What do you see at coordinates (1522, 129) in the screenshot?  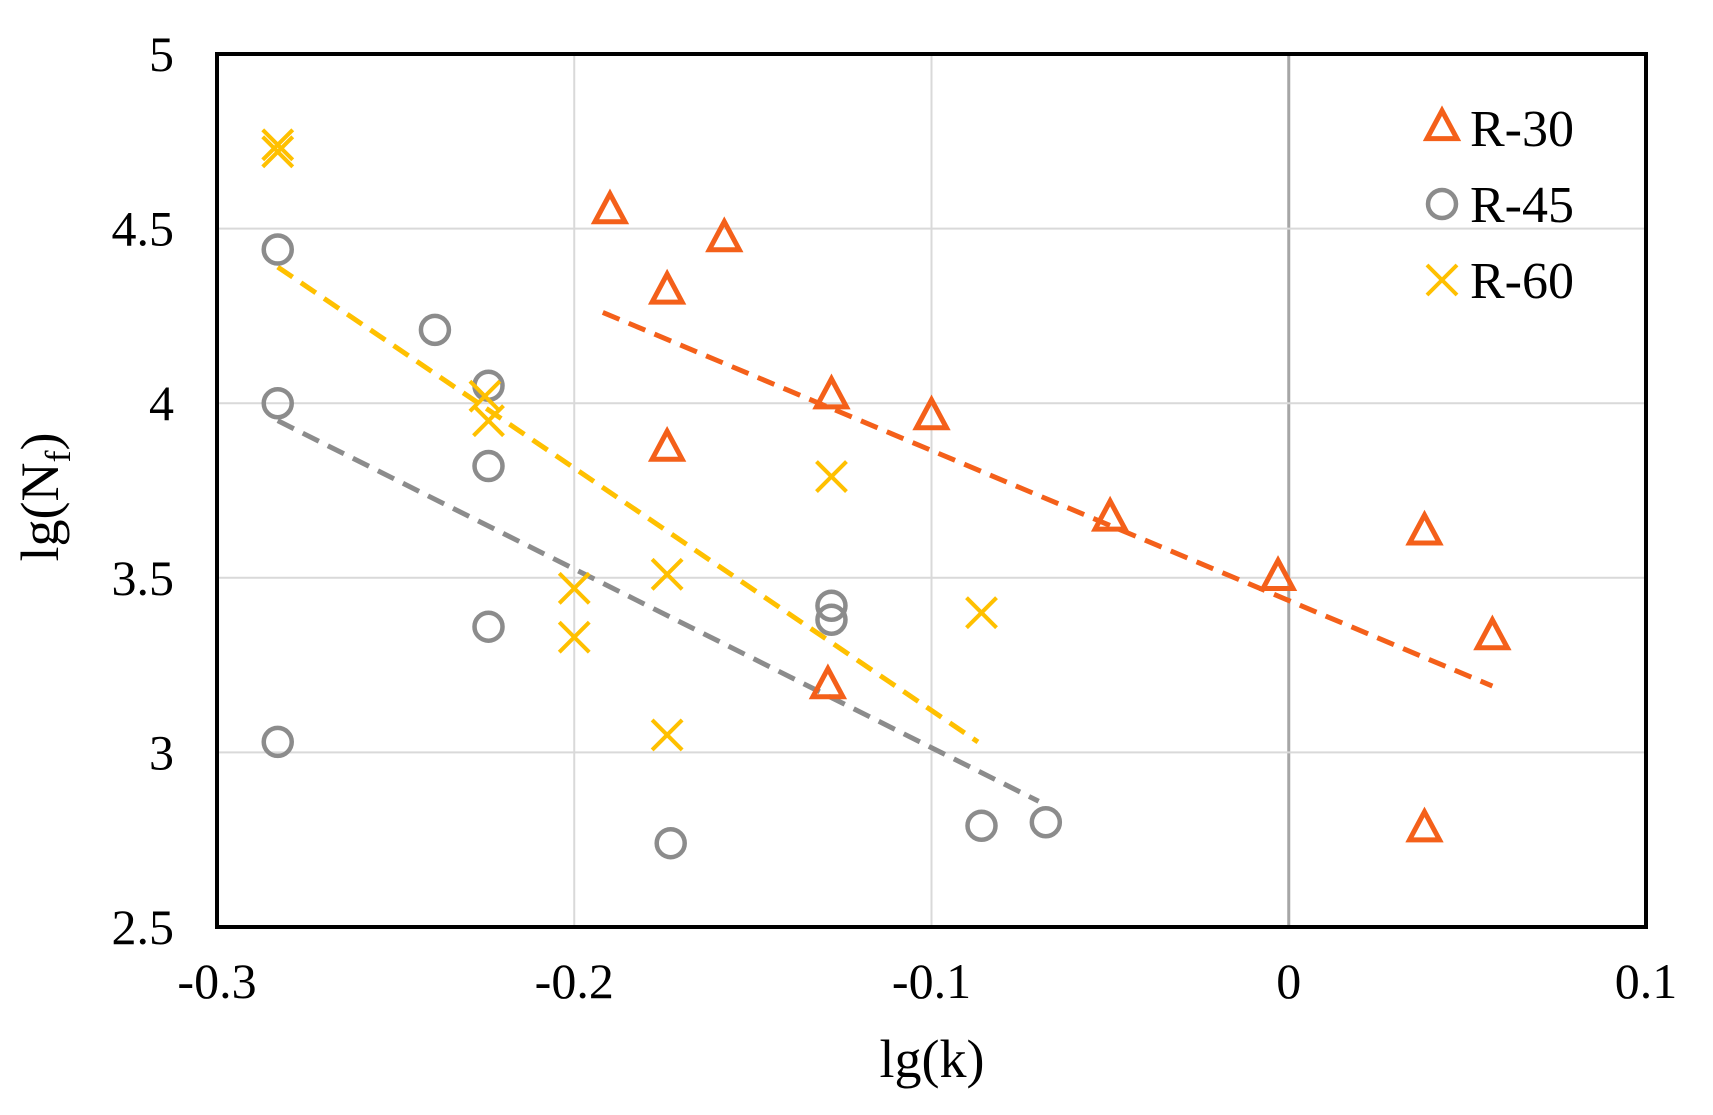 I see `legend-label-r-30: R-30` at bounding box center [1522, 129].